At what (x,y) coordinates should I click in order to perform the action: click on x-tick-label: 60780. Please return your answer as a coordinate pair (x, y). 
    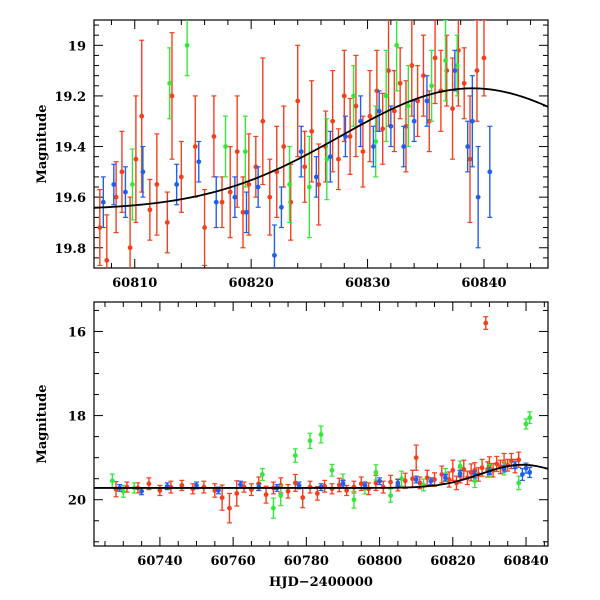
    Looking at the image, I should click on (306, 561).